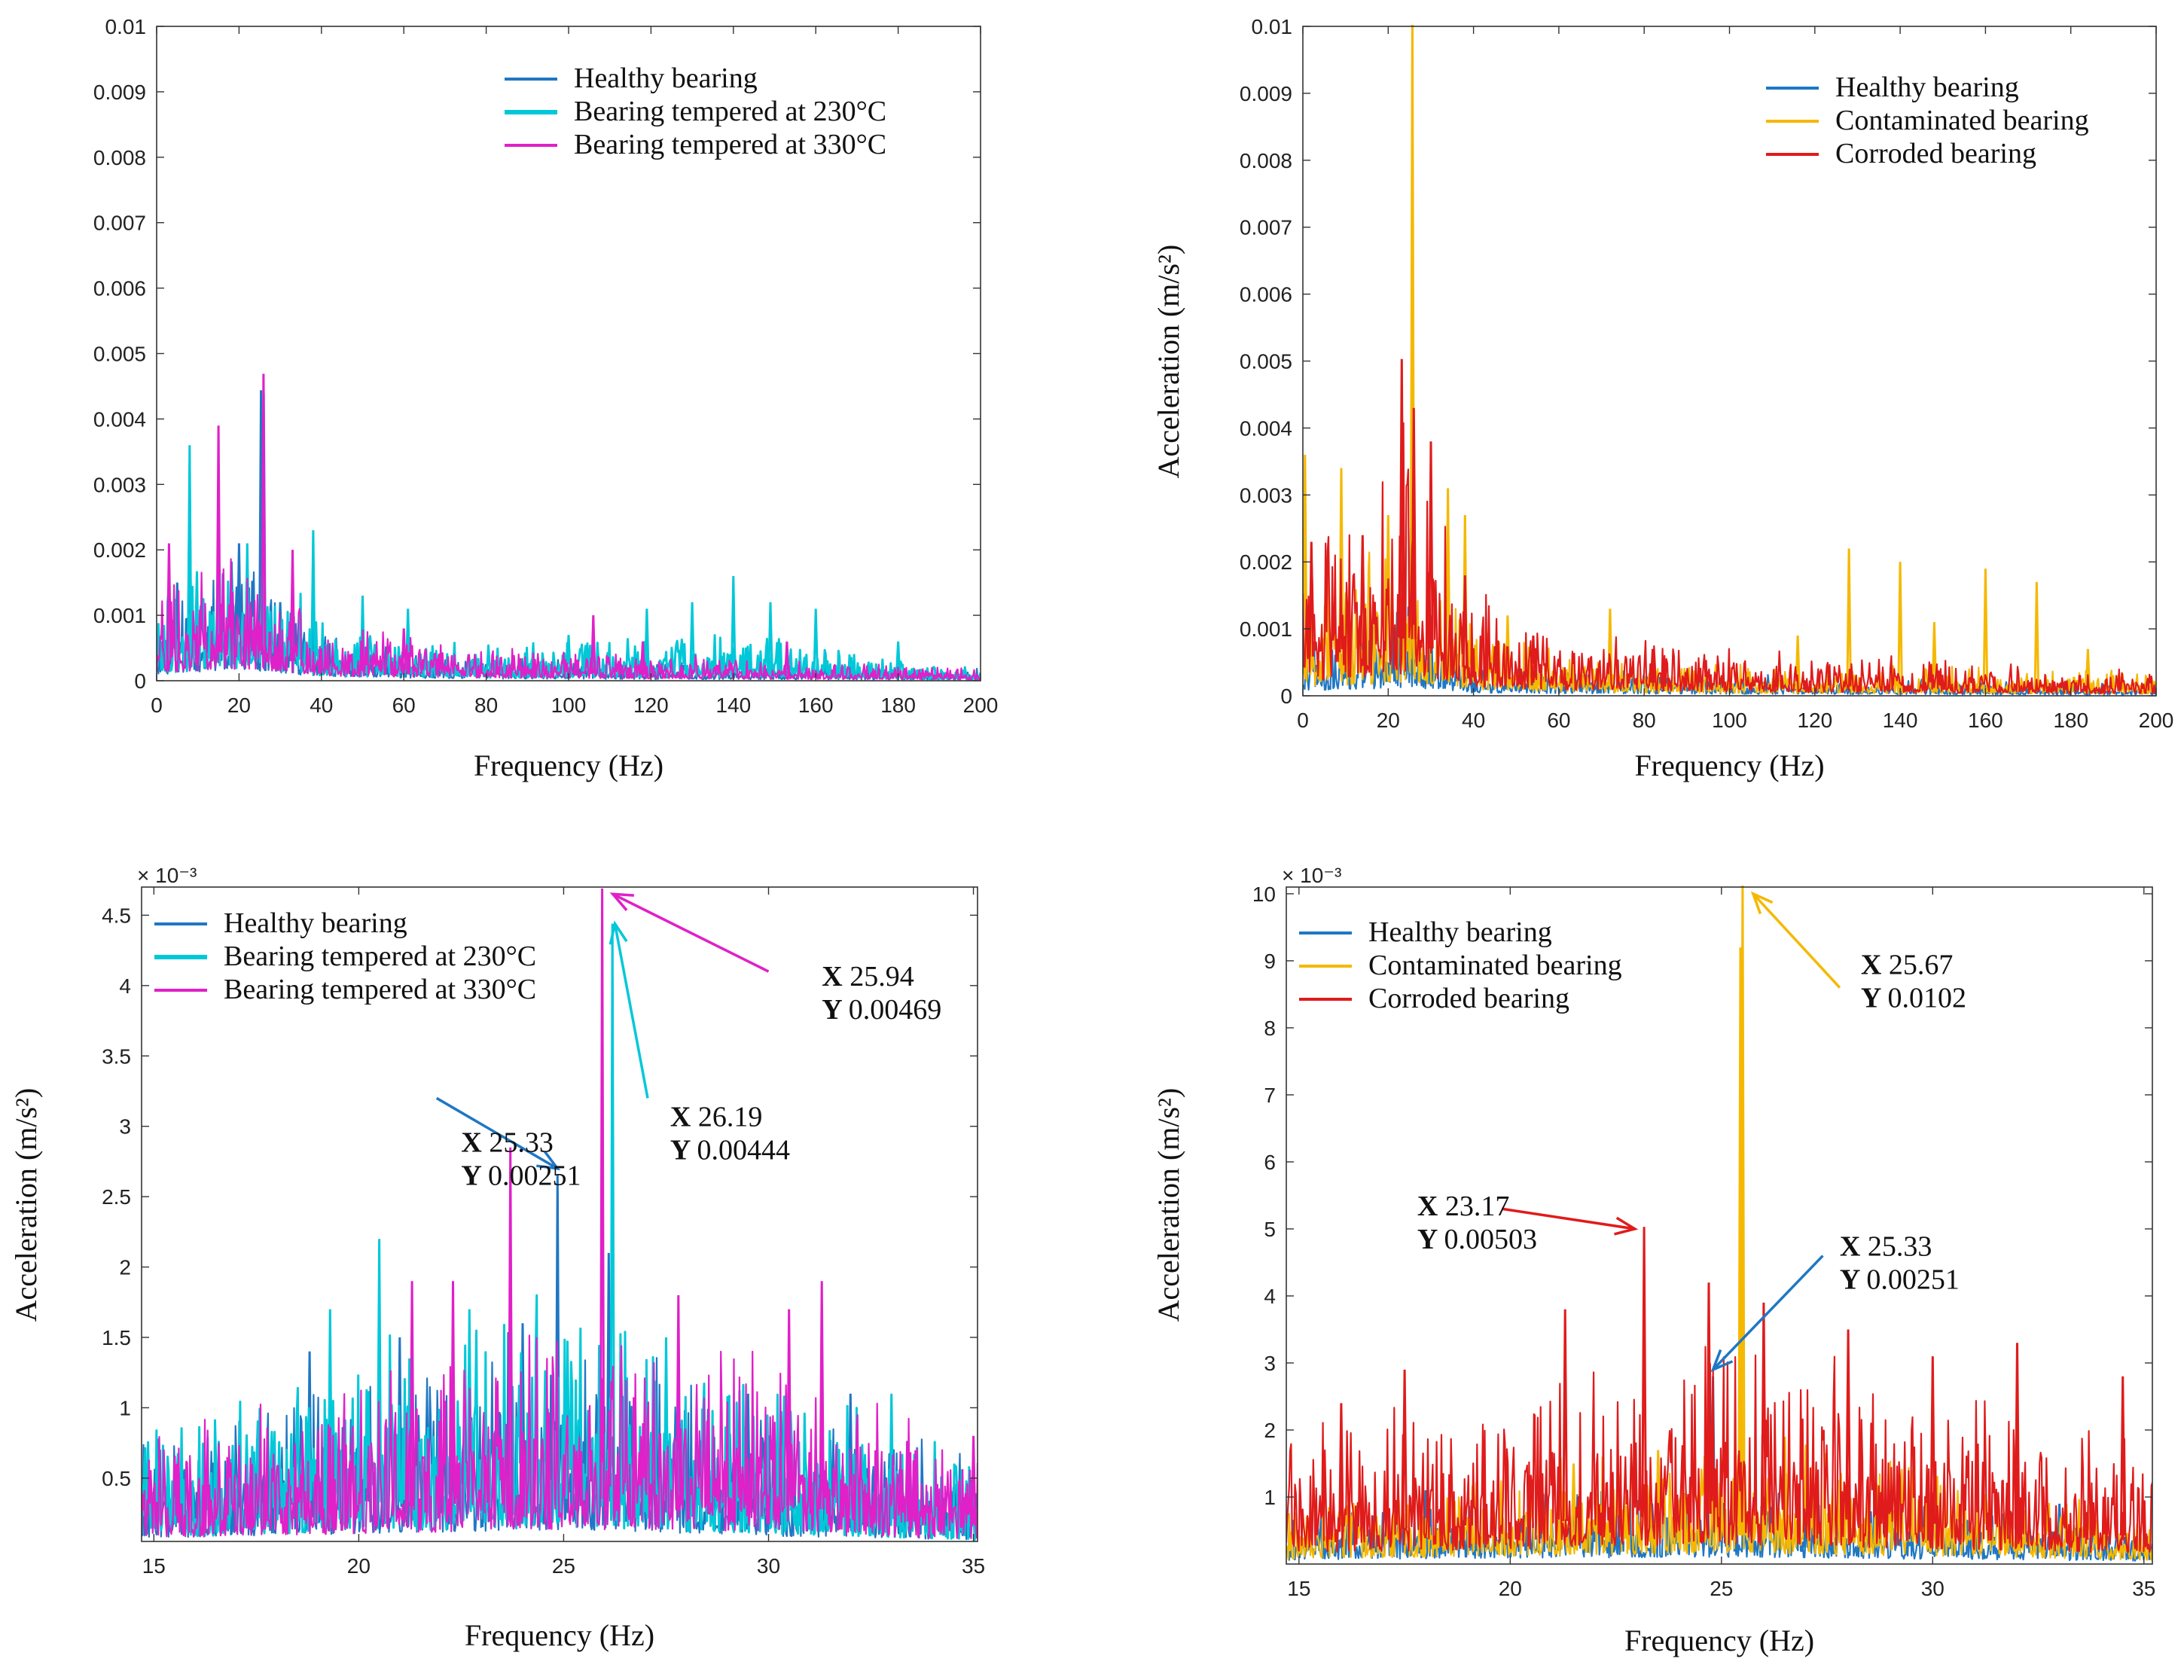 The width and height of the screenshot is (2184, 1680). I want to click on y-tick-label: 0.004, so click(1266, 428).